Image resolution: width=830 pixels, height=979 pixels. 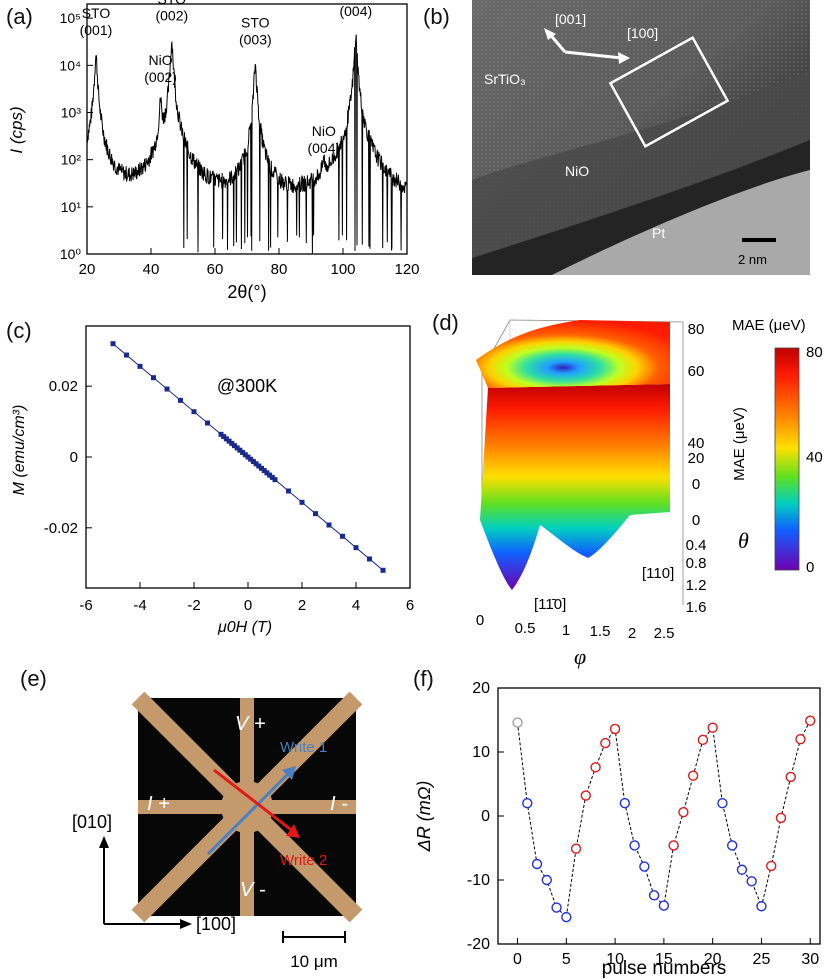 What do you see at coordinates (139, 605) in the screenshot?
I see `mh-xtick-label: -4` at bounding box center [139, 605].